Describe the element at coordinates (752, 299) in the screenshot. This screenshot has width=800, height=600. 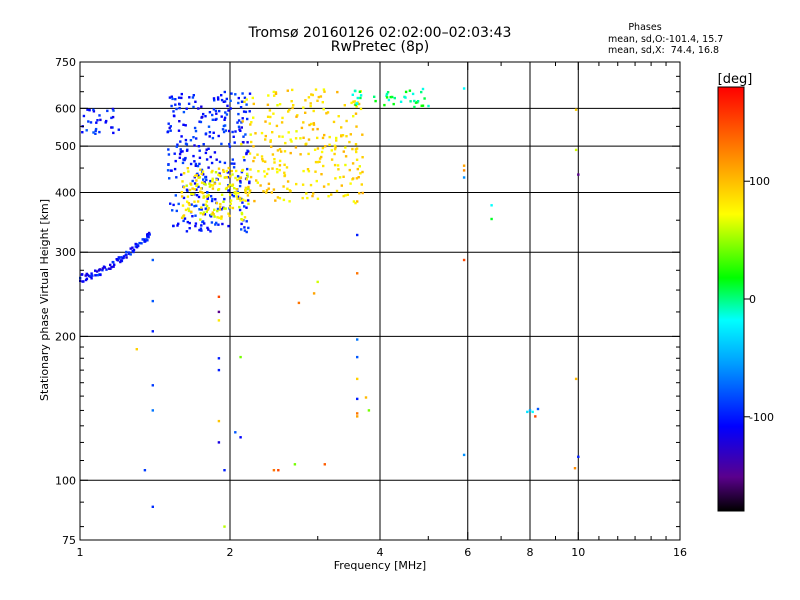
I see `colorbar-tick-label: 0` at that location.